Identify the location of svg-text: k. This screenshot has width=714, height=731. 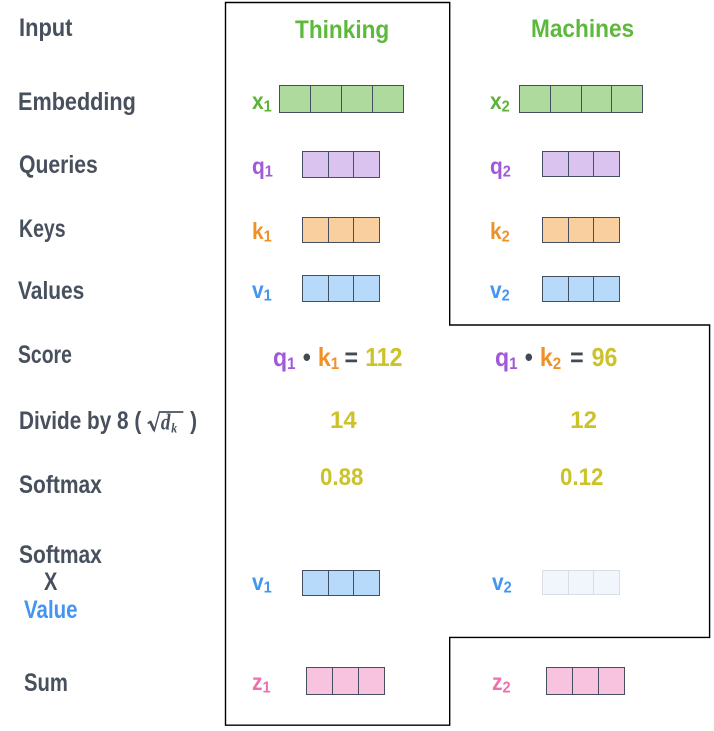
(174, 426).